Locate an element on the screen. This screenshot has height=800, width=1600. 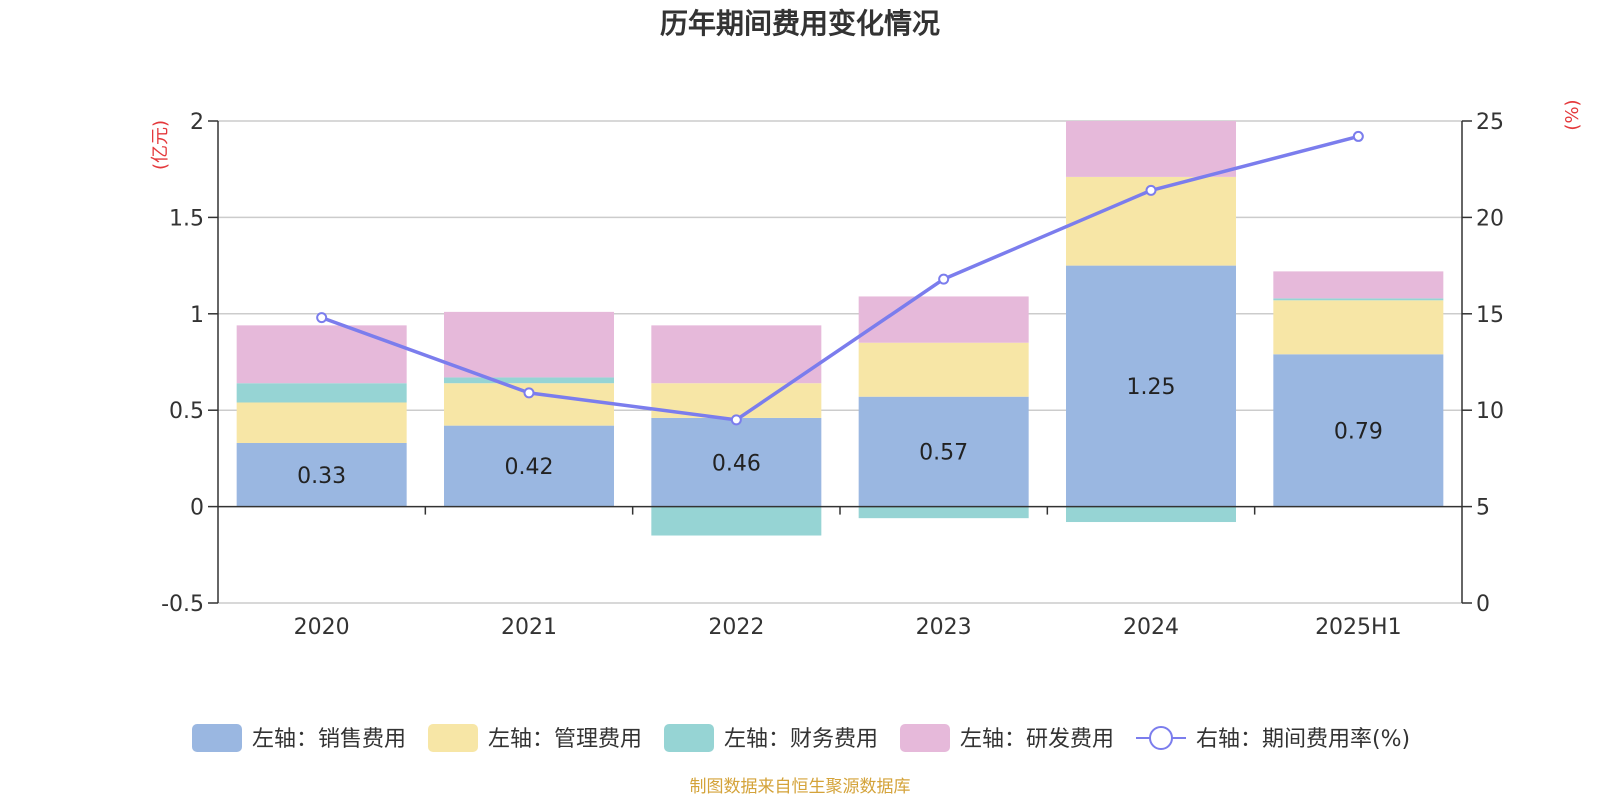
left-axis-tick-label: 1.5 is located at coordinates (186, 218).